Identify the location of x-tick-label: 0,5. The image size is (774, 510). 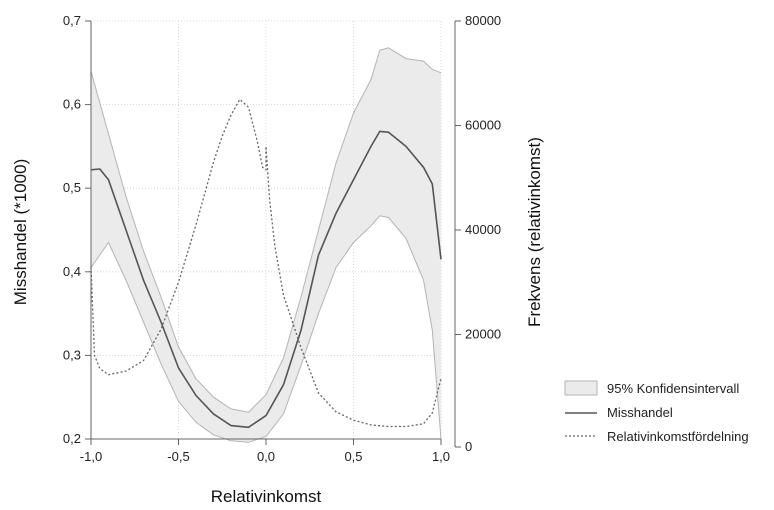
(353, 456).